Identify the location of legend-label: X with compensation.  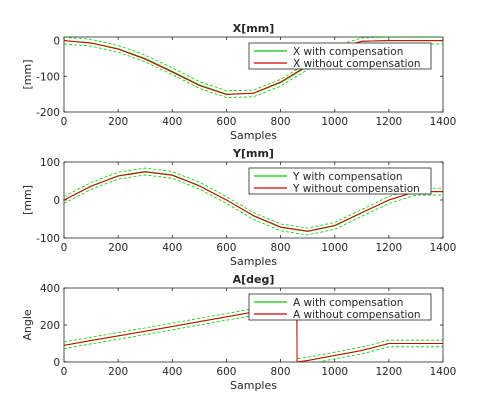
(348, 52).